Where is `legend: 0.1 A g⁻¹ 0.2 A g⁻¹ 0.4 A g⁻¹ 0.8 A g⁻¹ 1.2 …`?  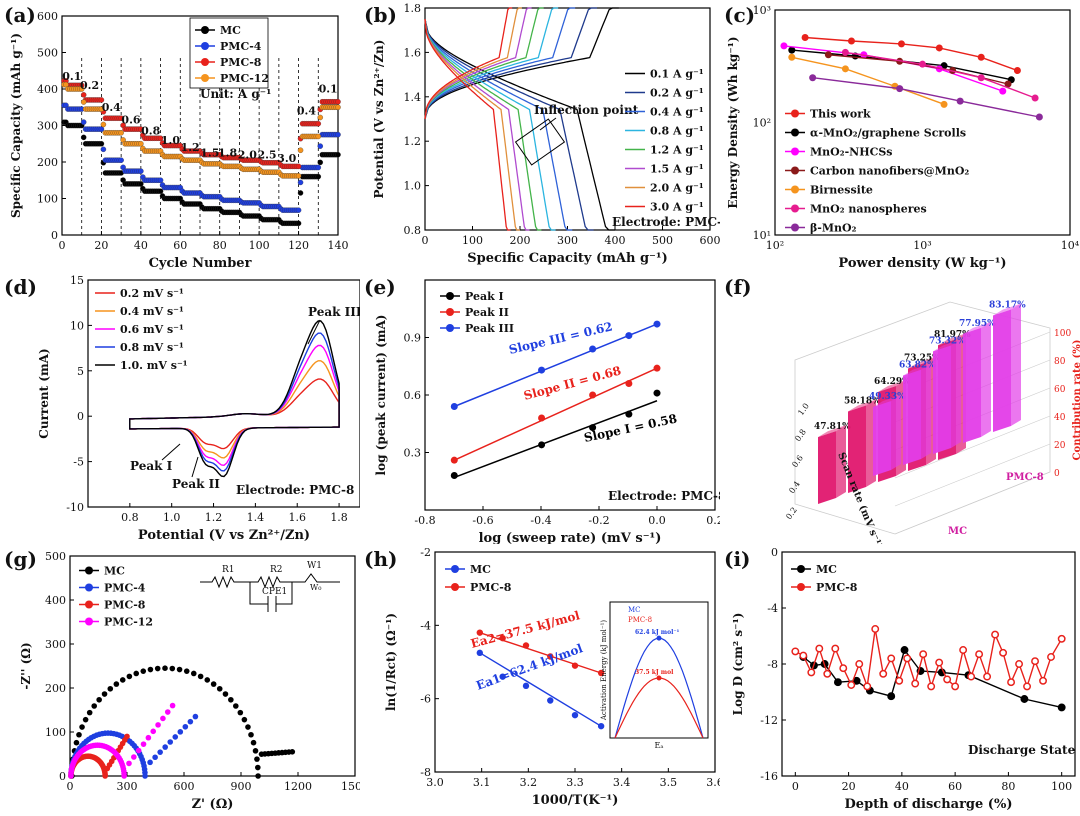
legend: 0.1 A g⁻¹ 0.2 A g⁻¹ 0.4 A g⁻¹ 0.8 A g⁻¹ 1.2 … is located at coordinates (664, 141).